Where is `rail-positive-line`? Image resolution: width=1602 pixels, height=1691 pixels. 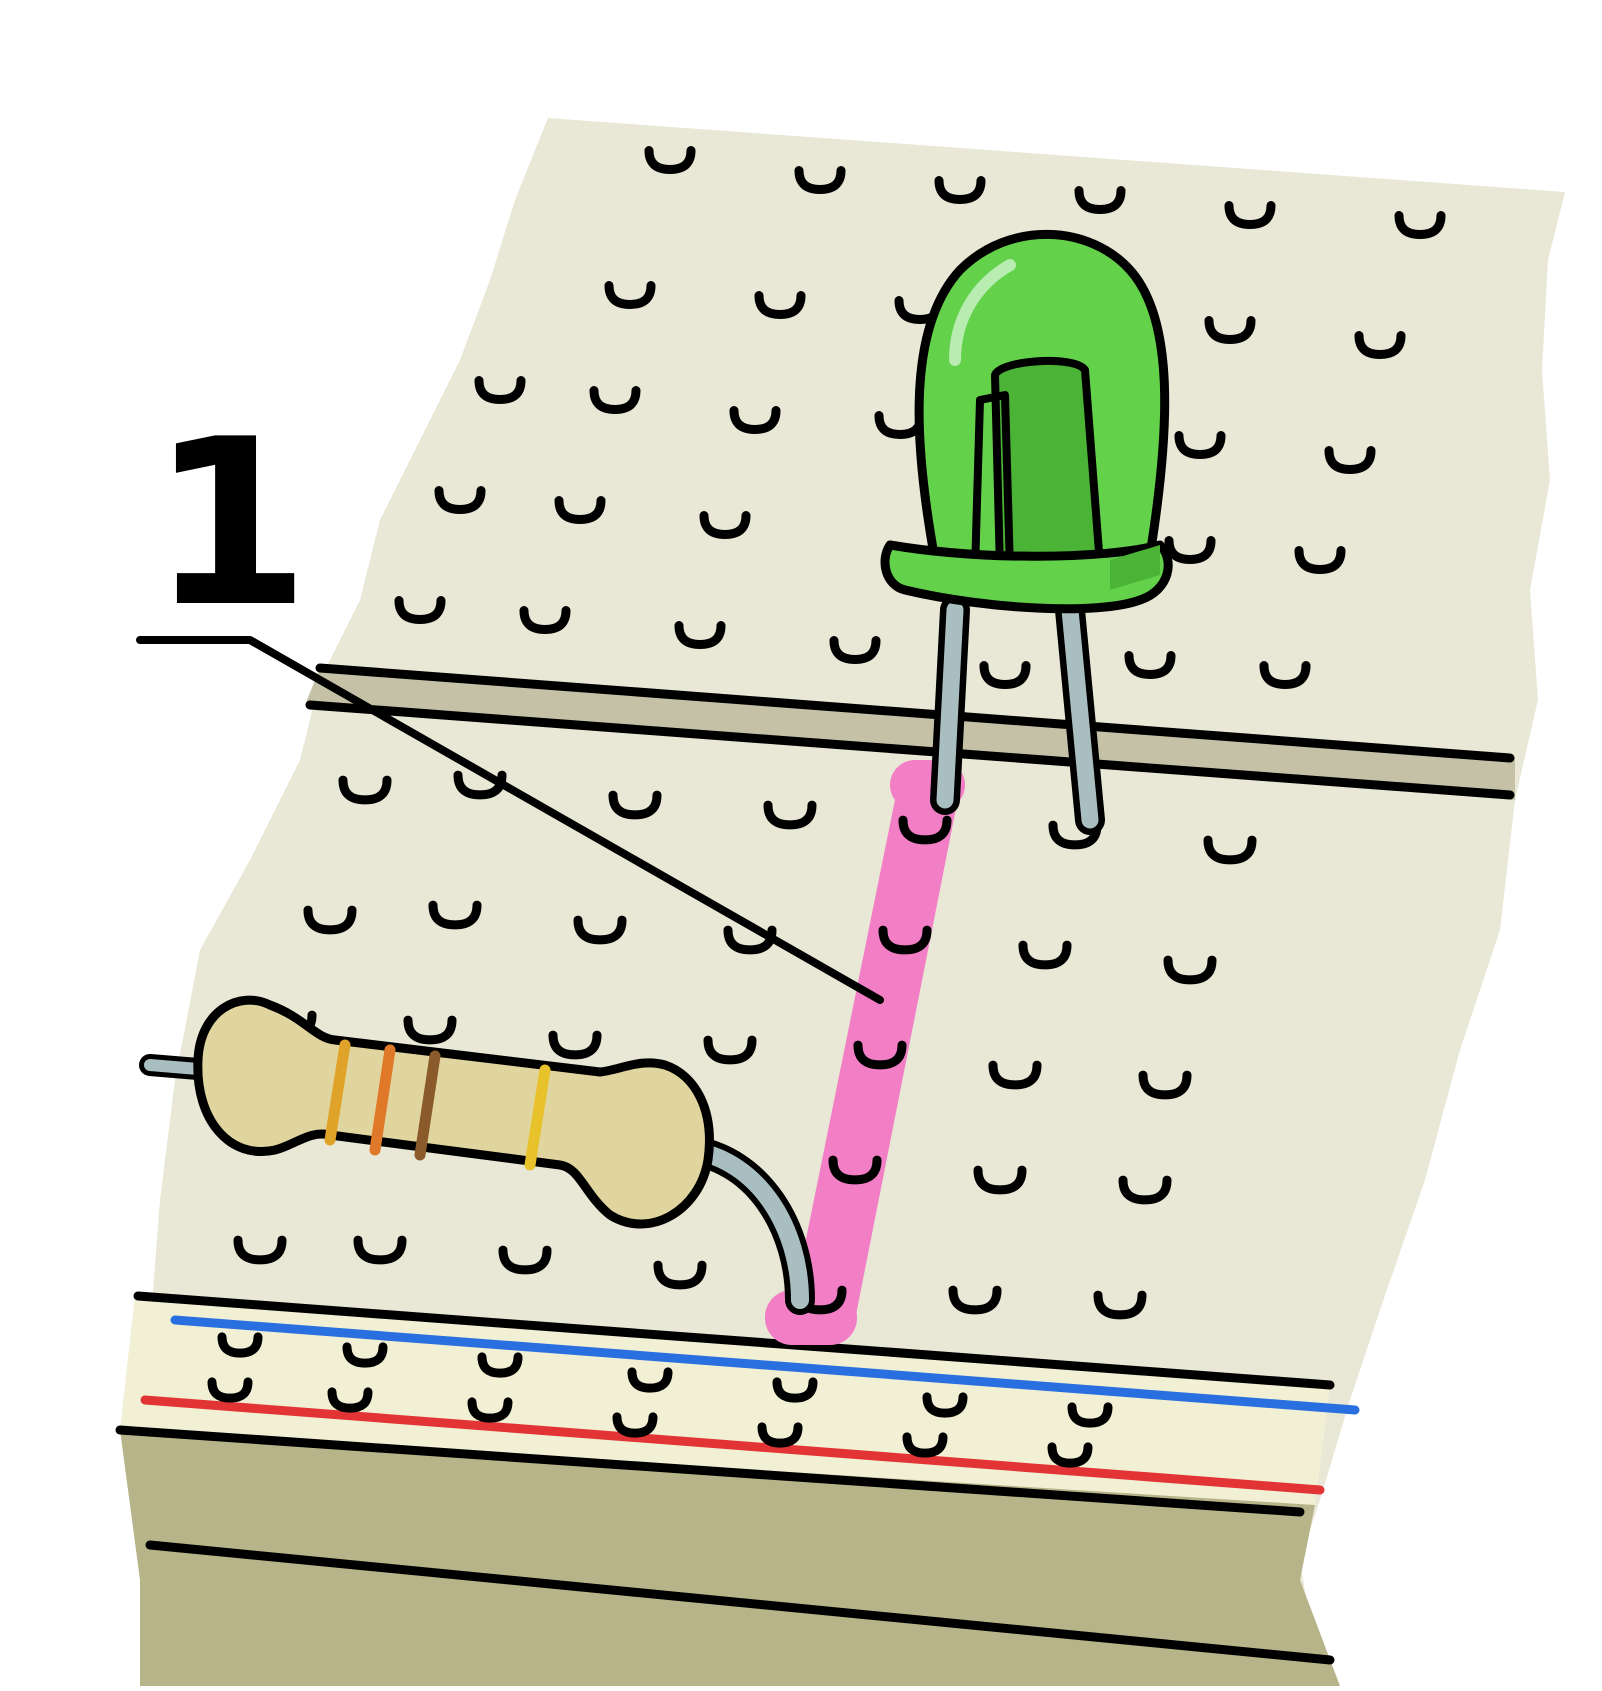 rail-positive-line is located at coordinates (732, 1445).